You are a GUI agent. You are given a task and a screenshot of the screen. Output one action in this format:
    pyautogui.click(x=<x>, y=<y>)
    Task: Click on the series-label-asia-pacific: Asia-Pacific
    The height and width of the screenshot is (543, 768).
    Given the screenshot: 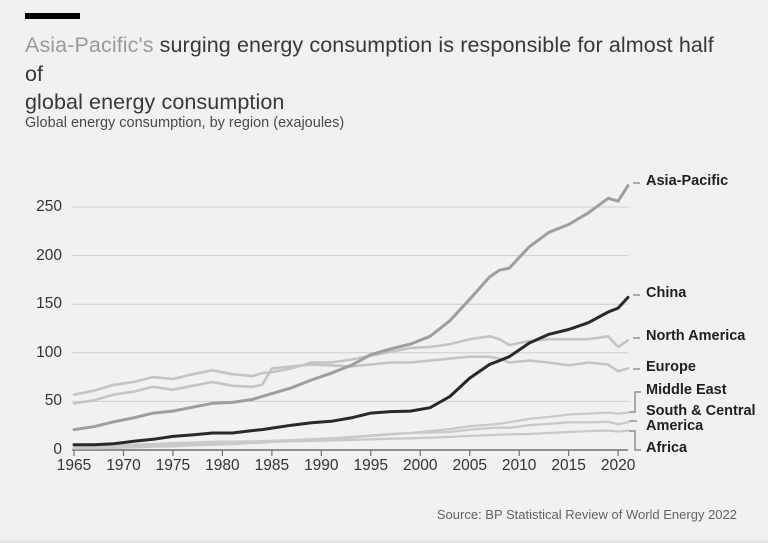 What is the action you would take?
    pyautogui.click(x=687, y=181)
    